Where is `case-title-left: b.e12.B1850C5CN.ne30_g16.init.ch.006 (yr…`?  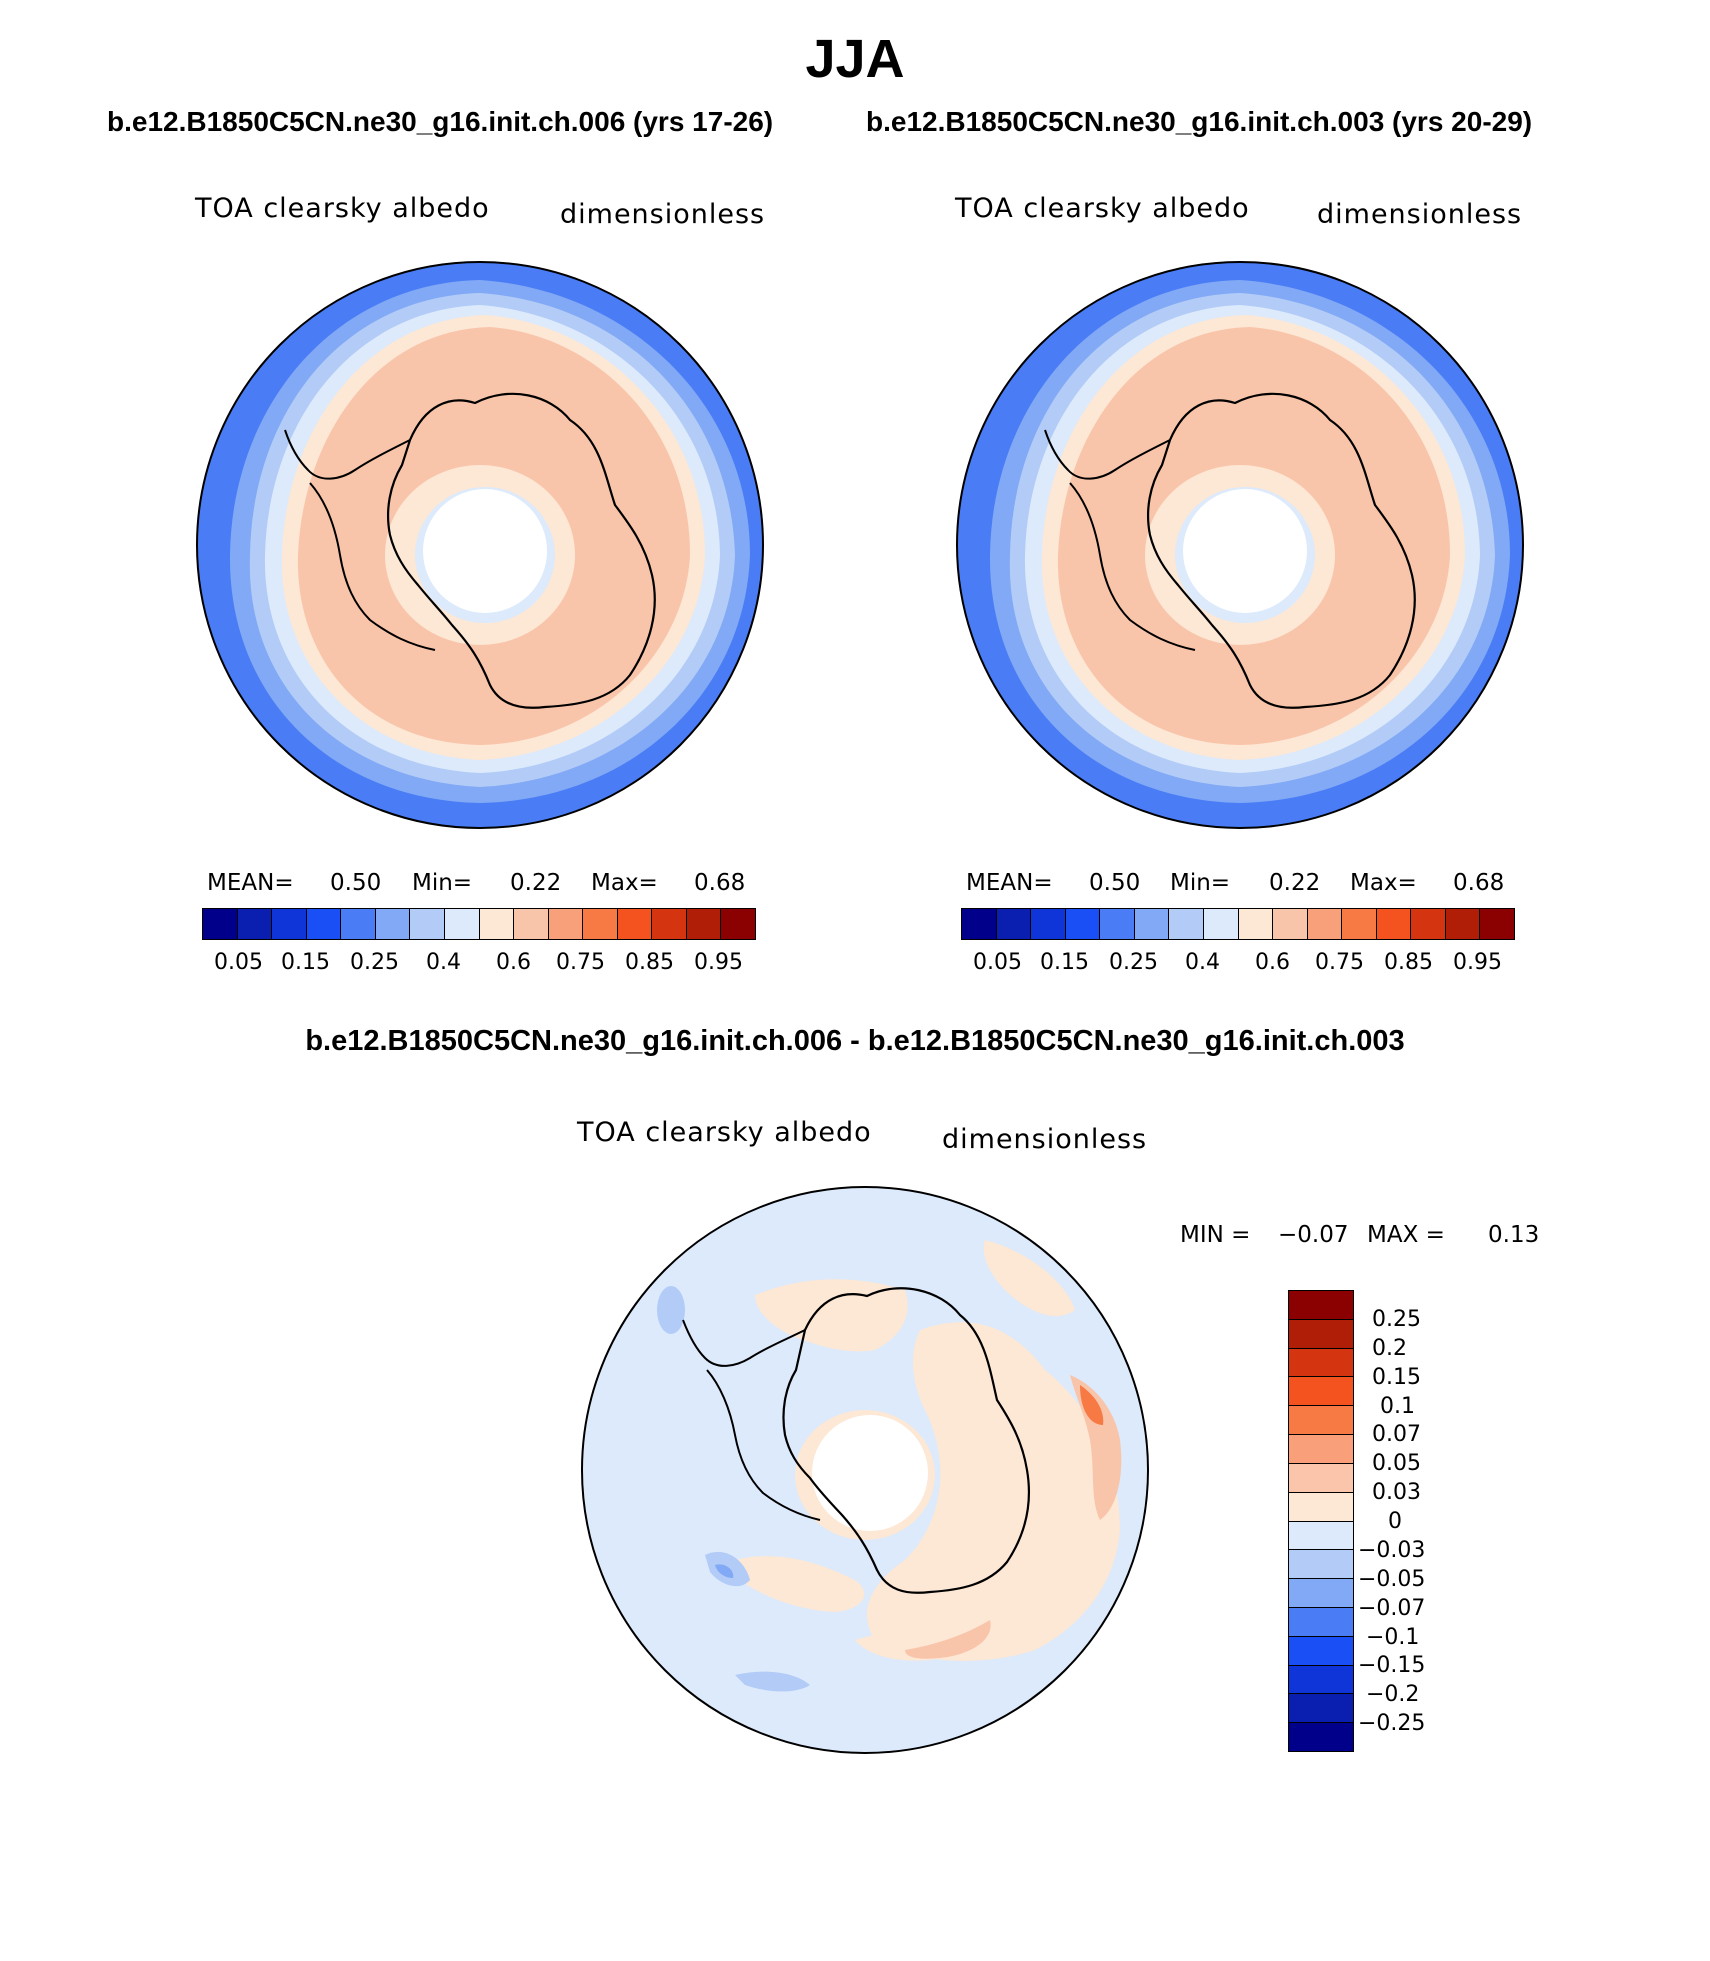
case-title-left: b.e12.B1850C5CN.ne30_g16.init.ch.006 (yr… is located at coordinates (440, 121).